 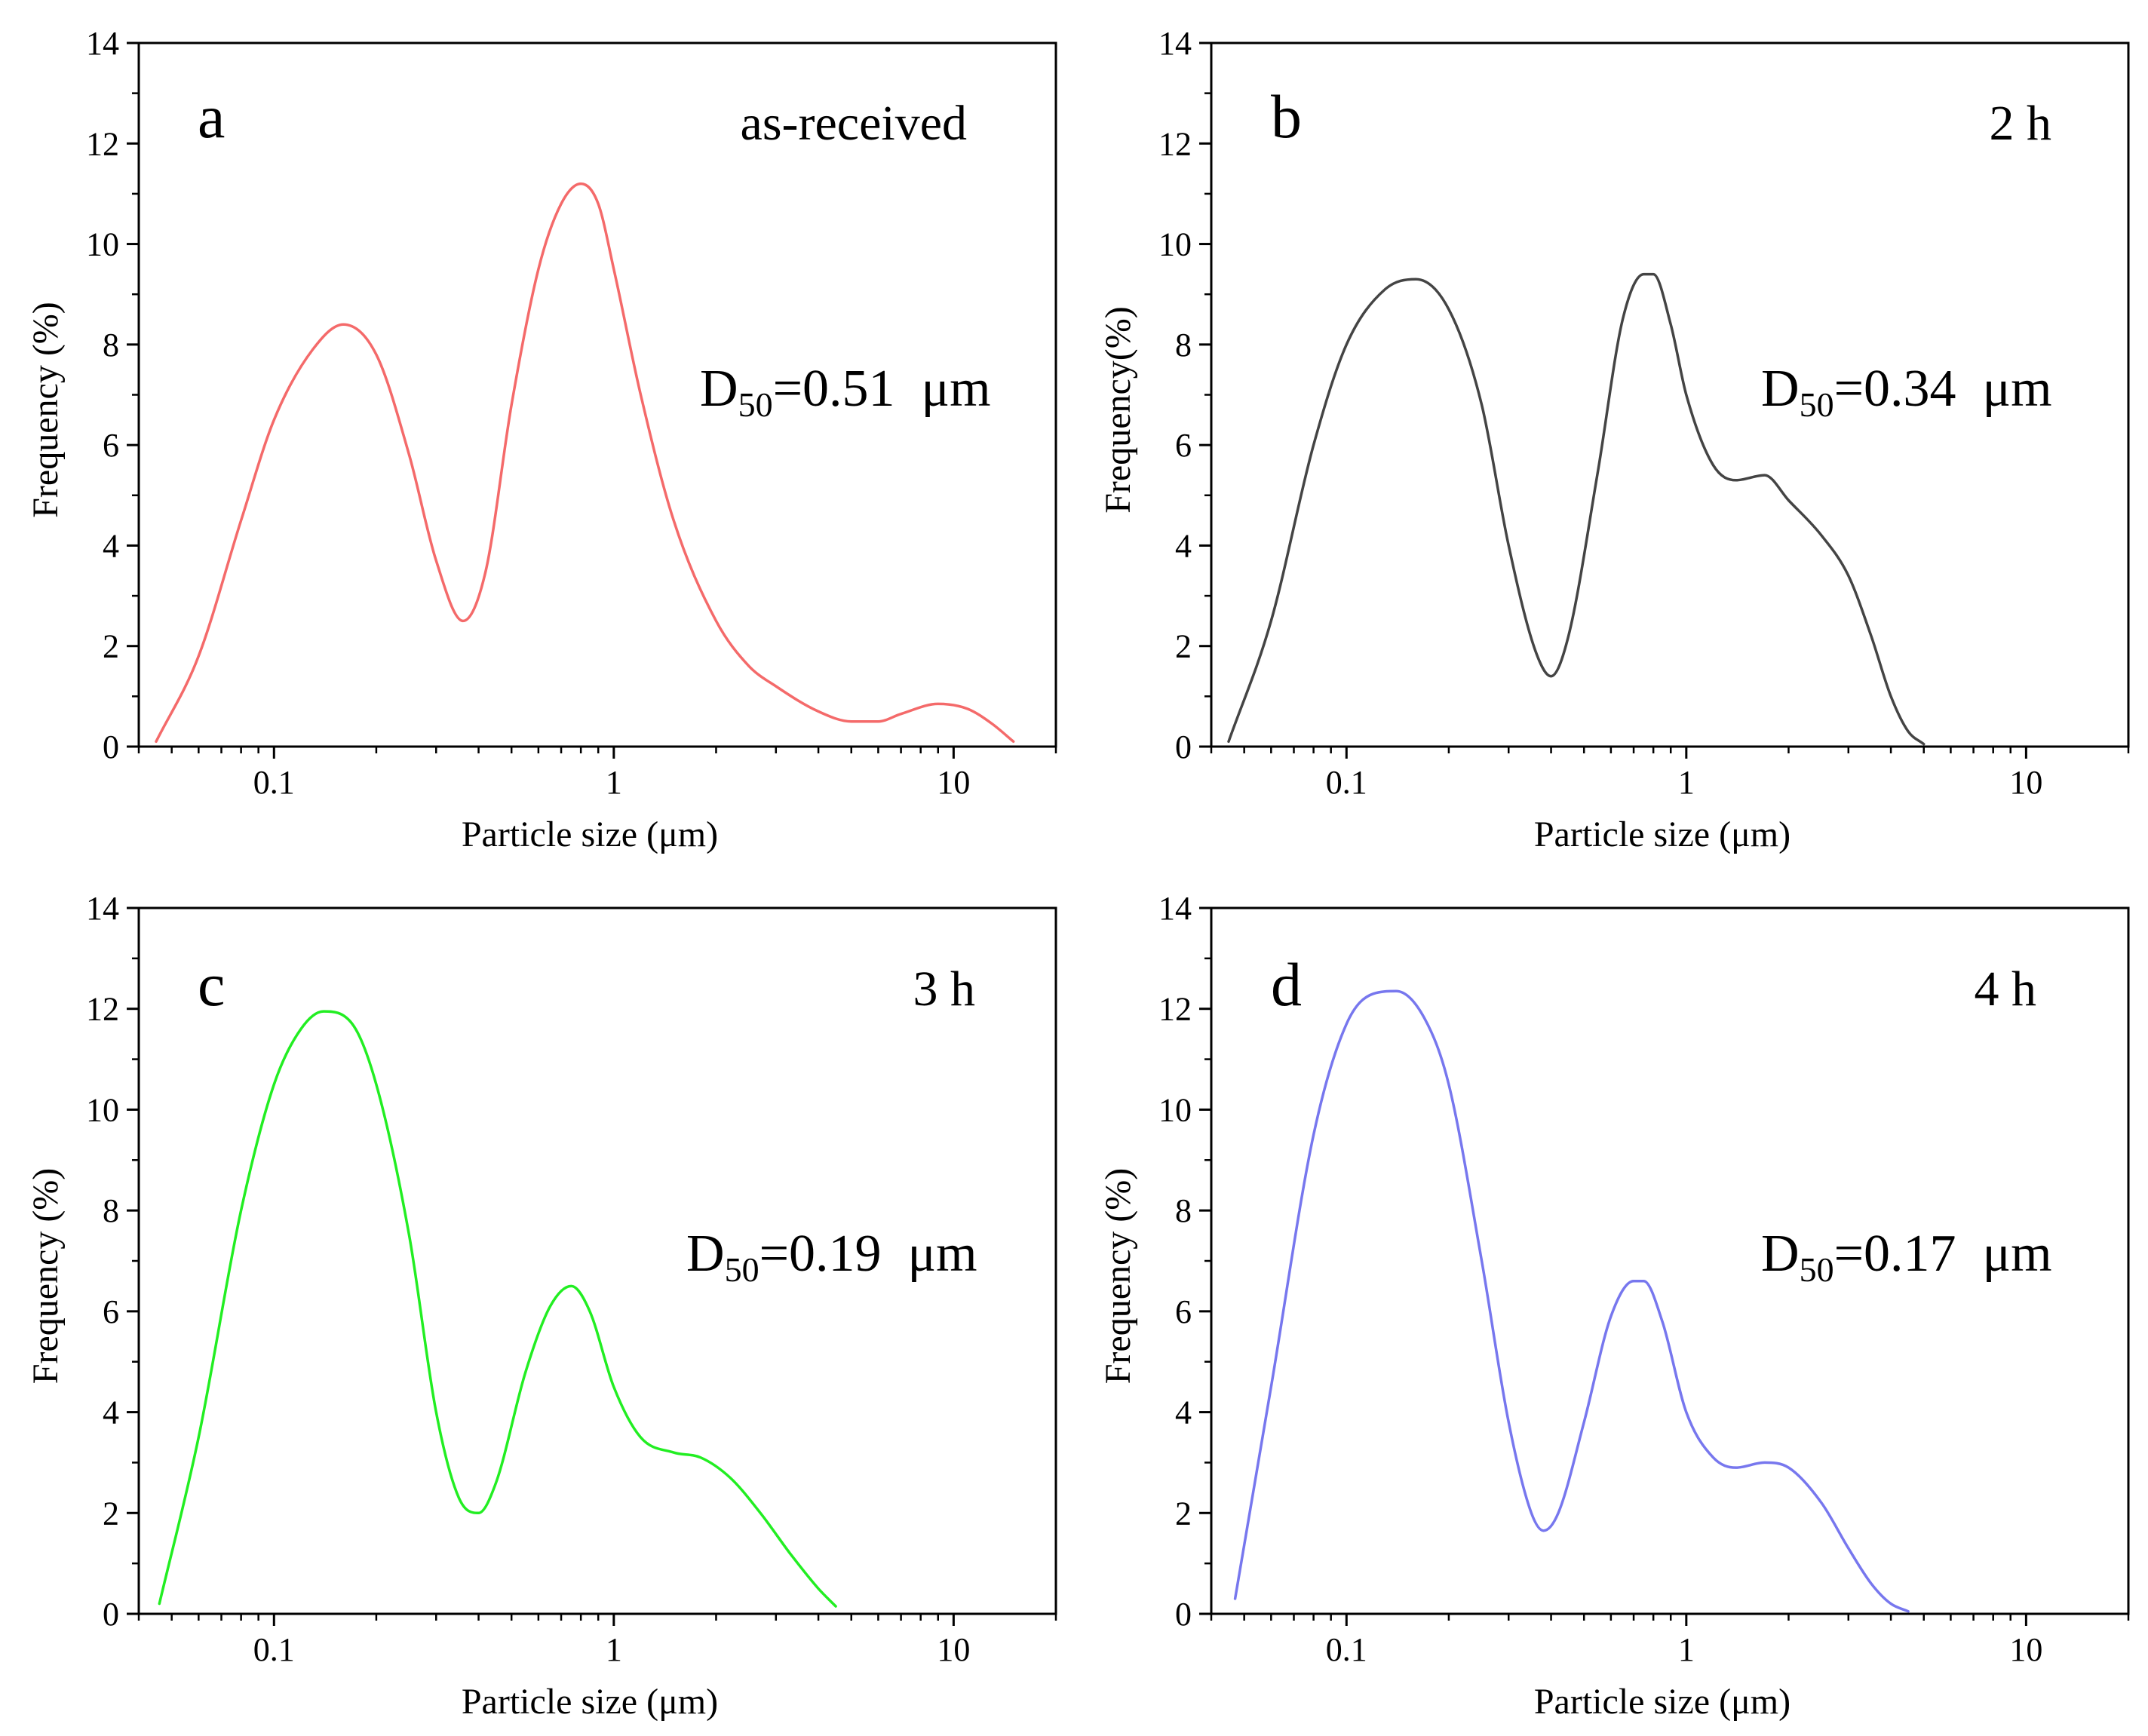 I want to click on d50-value: =0.17 μm, so click(x=1943, y=1254).